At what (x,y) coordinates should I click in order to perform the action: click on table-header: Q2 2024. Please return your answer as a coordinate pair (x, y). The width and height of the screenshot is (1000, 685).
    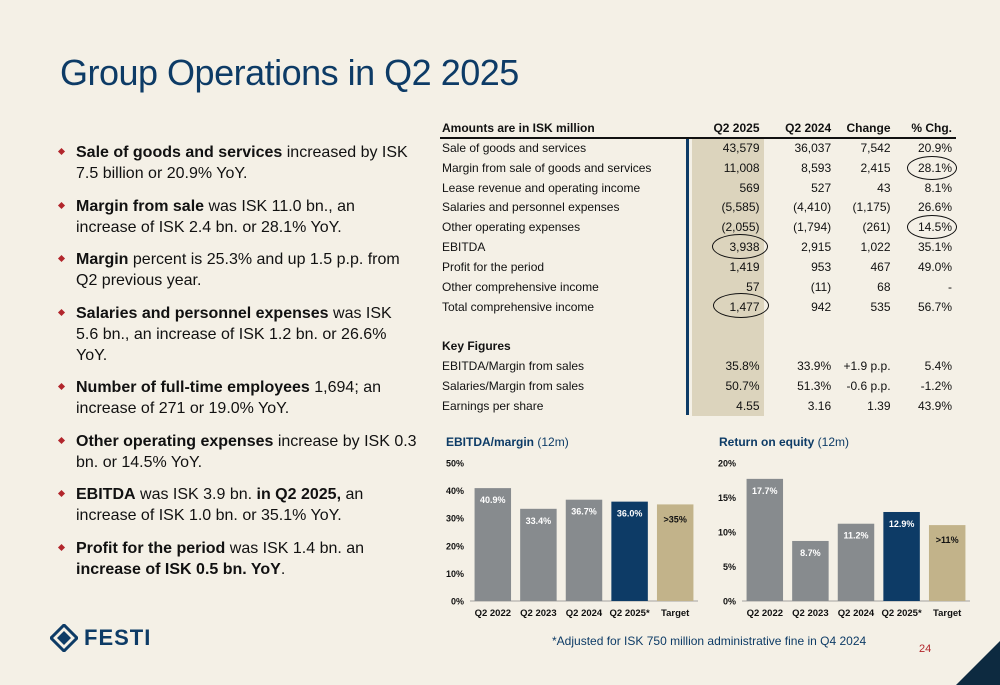
    Looking at the image, I should click on (799, 128).